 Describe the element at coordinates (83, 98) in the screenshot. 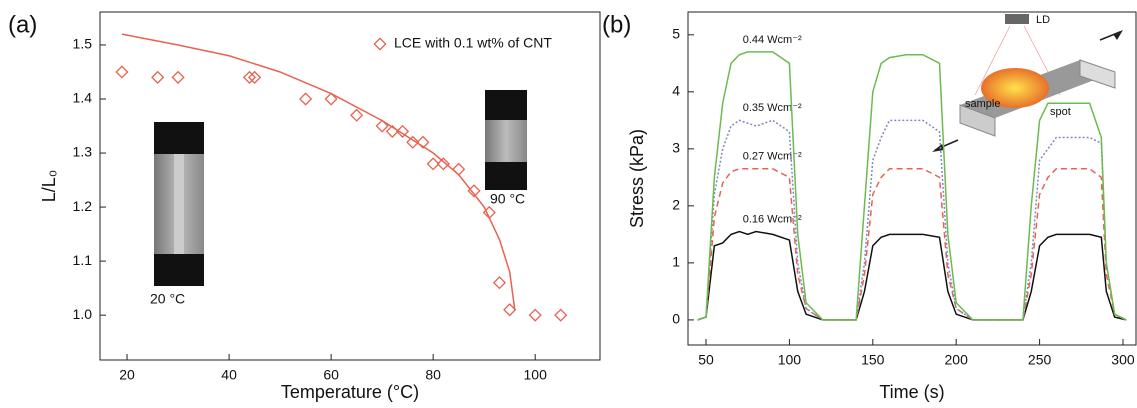

I see `y-tick-label: 1.4` at that location.